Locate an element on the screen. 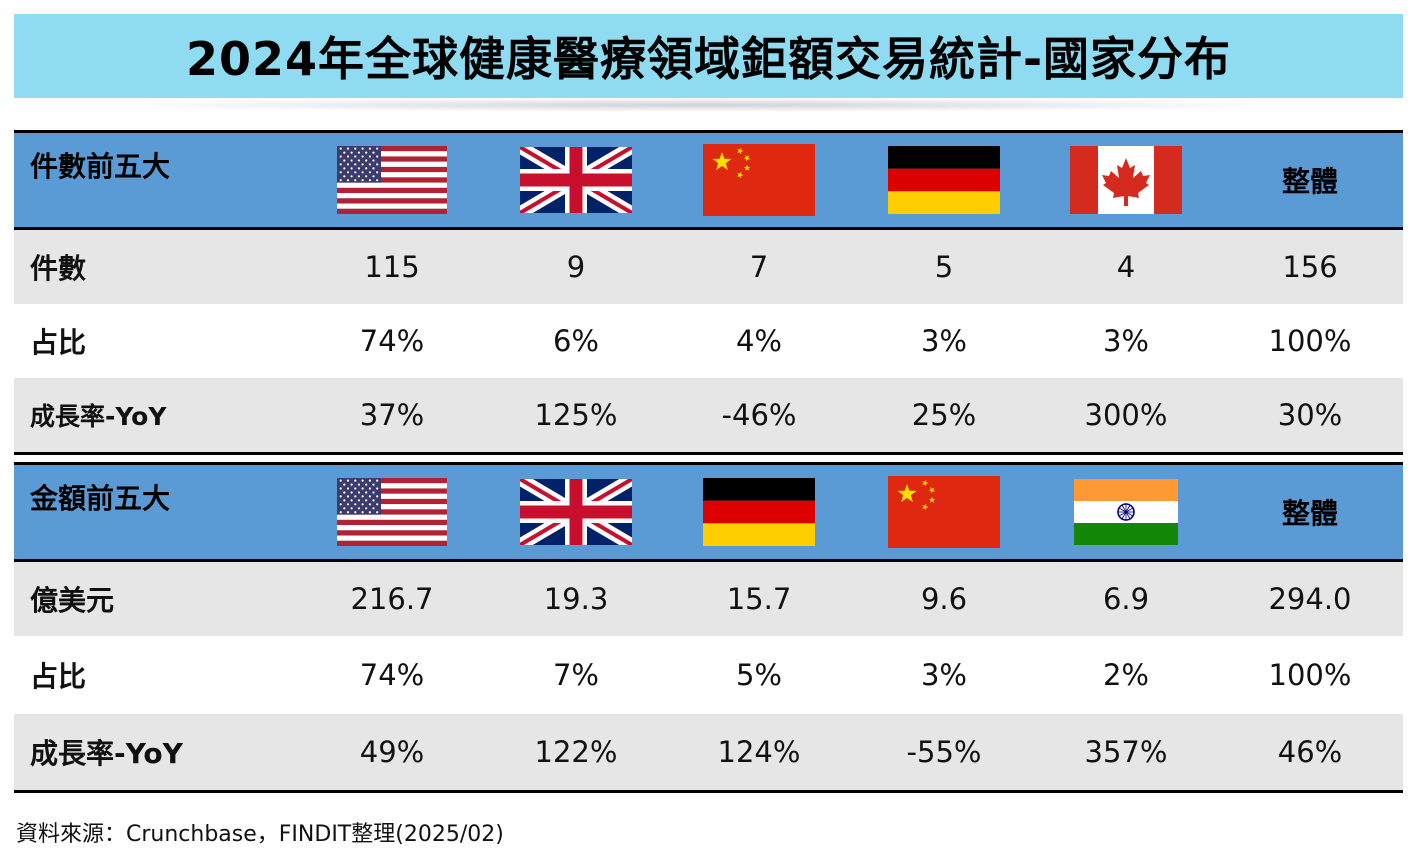 The image size is (1408, 862). table-cell: 5 is located at coordinates (944, 267).